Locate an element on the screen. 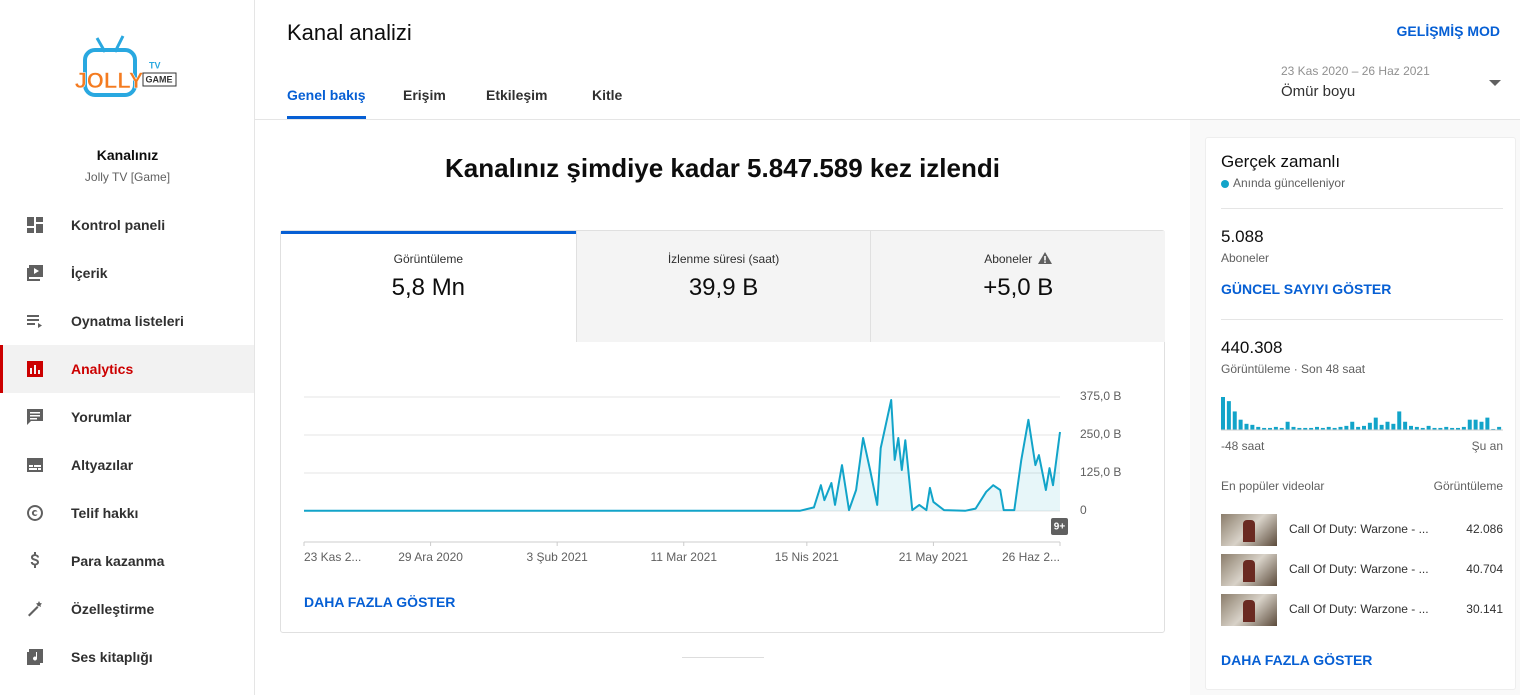 This screenshot has height=695, width=1520. metric-tab: Görüntüleme 5,8 Mn is located at coordinates (428, 286).